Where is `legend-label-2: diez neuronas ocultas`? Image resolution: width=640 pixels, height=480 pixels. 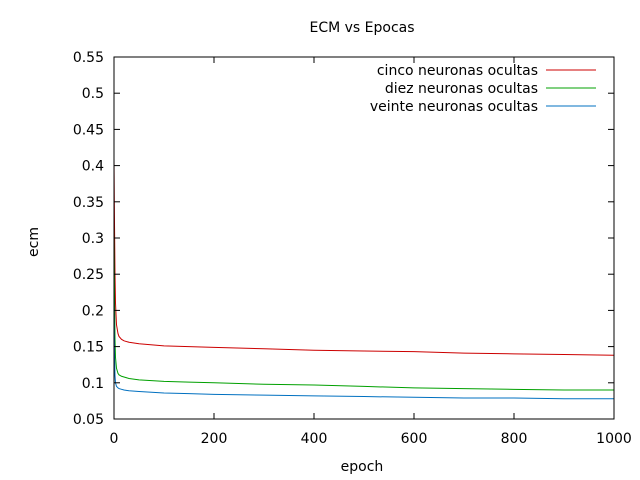 legend-label-2: diez neuronas ocultas is located at coordinates (461, 89).